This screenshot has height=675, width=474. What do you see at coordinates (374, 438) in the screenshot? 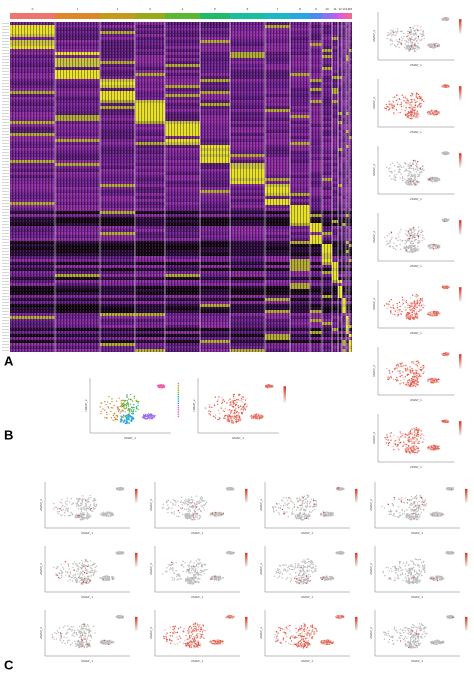
I see `axis-label: UMAP_2` at bounding box center [374, 438].